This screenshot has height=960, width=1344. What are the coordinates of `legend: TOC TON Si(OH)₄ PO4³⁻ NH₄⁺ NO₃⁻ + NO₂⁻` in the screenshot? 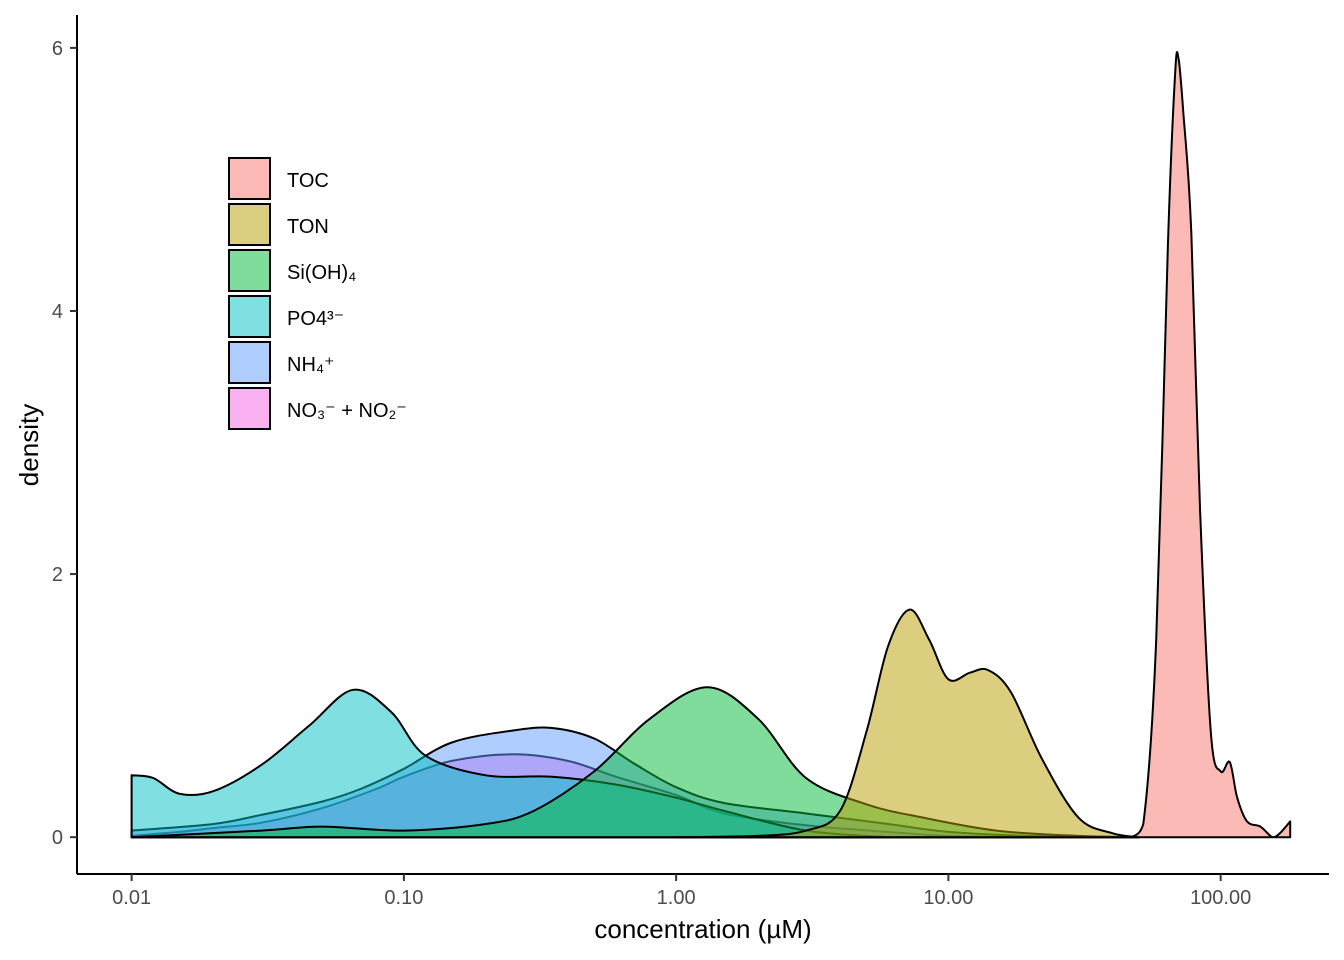 It's located at (317, 293).